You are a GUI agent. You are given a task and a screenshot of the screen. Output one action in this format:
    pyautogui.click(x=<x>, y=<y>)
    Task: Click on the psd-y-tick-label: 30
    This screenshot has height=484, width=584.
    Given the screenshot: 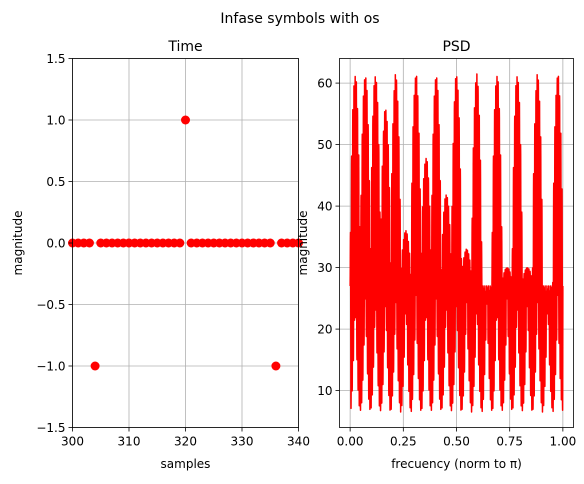 What is the action you would take?
    pyautogui.click(x=324, y=268)
    